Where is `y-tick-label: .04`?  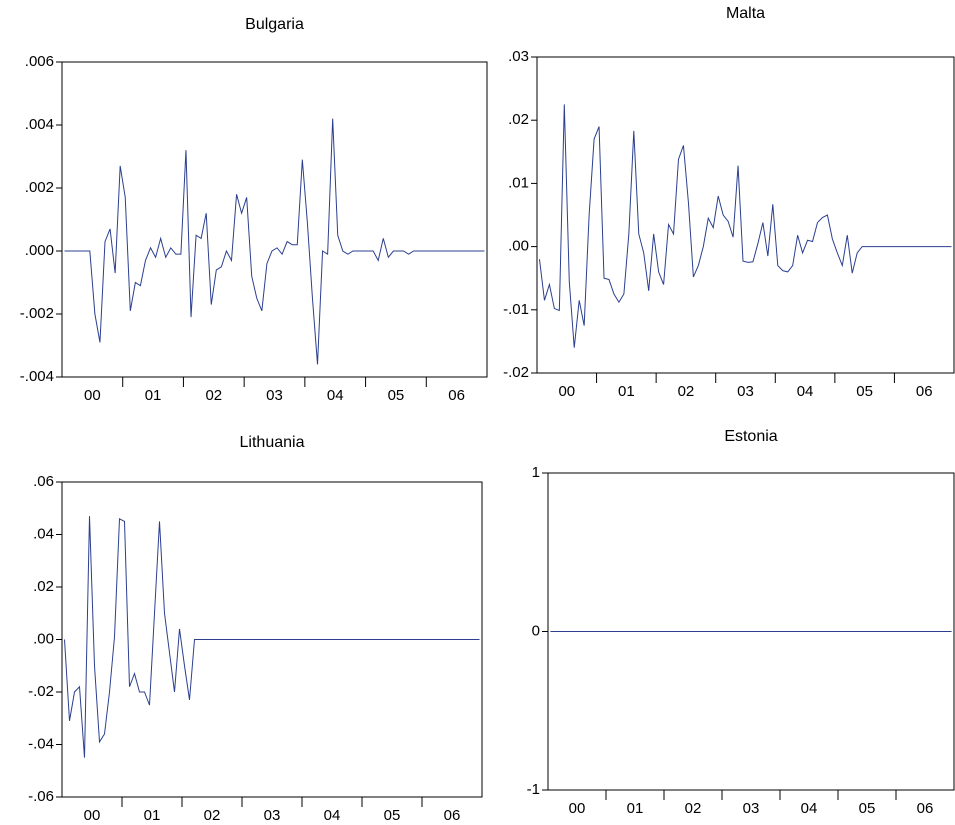 y-tick-label: .04 is located at coordinates (43, 533).